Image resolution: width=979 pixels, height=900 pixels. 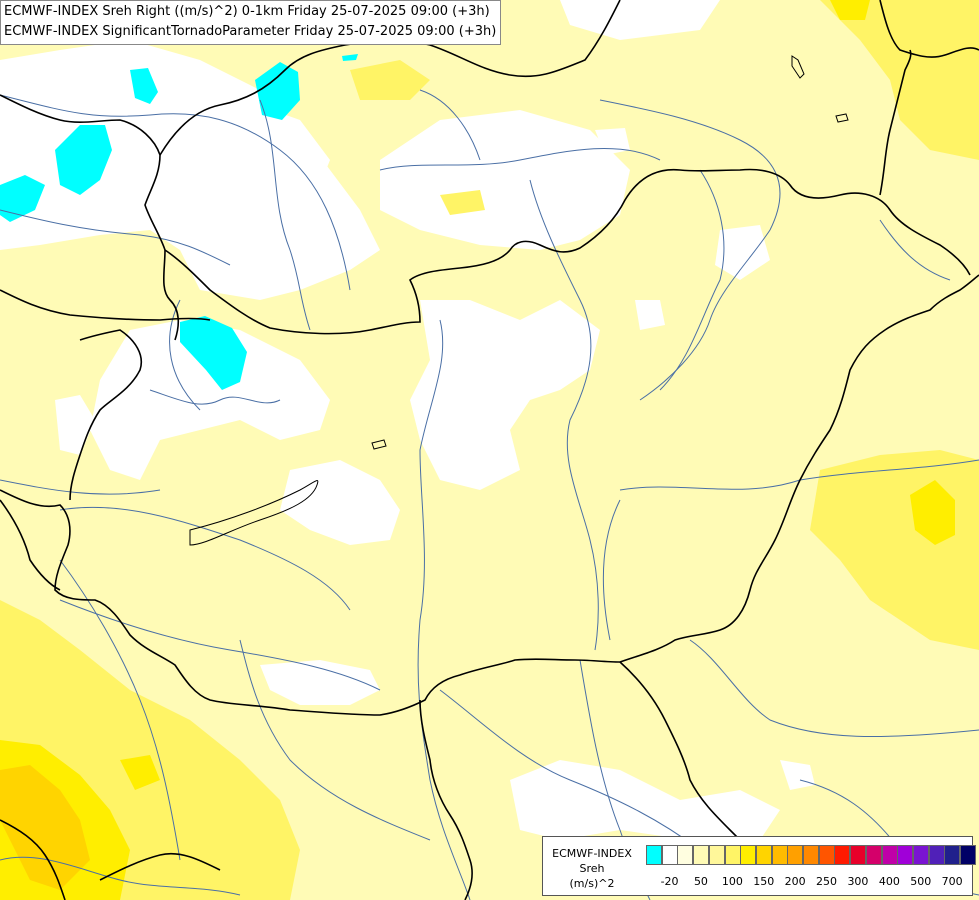 What do you see at coordinates (700, 881) in the screenshot?
I see `legend-tick-label: 50` at bounding box center [700, 881].